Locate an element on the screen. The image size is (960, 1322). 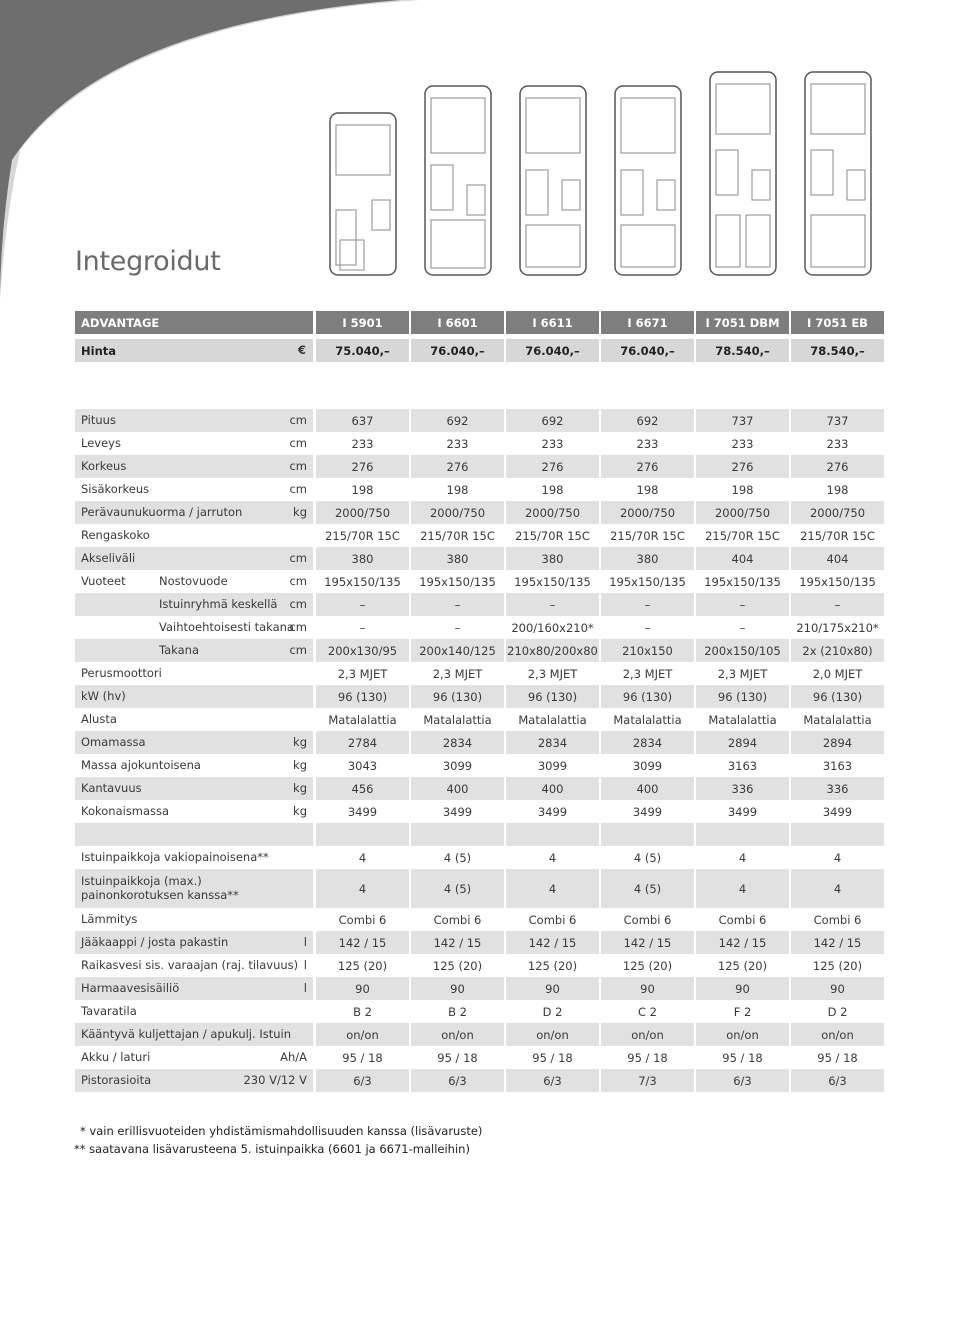
model-name: I 7051 EB is located at coordinates (837, 322).